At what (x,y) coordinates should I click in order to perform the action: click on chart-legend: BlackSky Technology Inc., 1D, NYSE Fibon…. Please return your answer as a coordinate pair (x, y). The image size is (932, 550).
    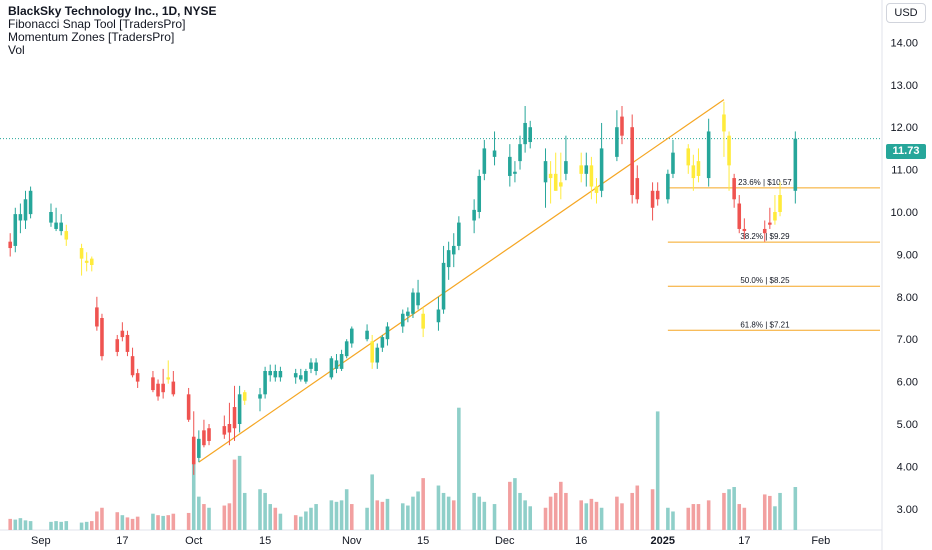
    Looking at the image, I should click on (112, 31).